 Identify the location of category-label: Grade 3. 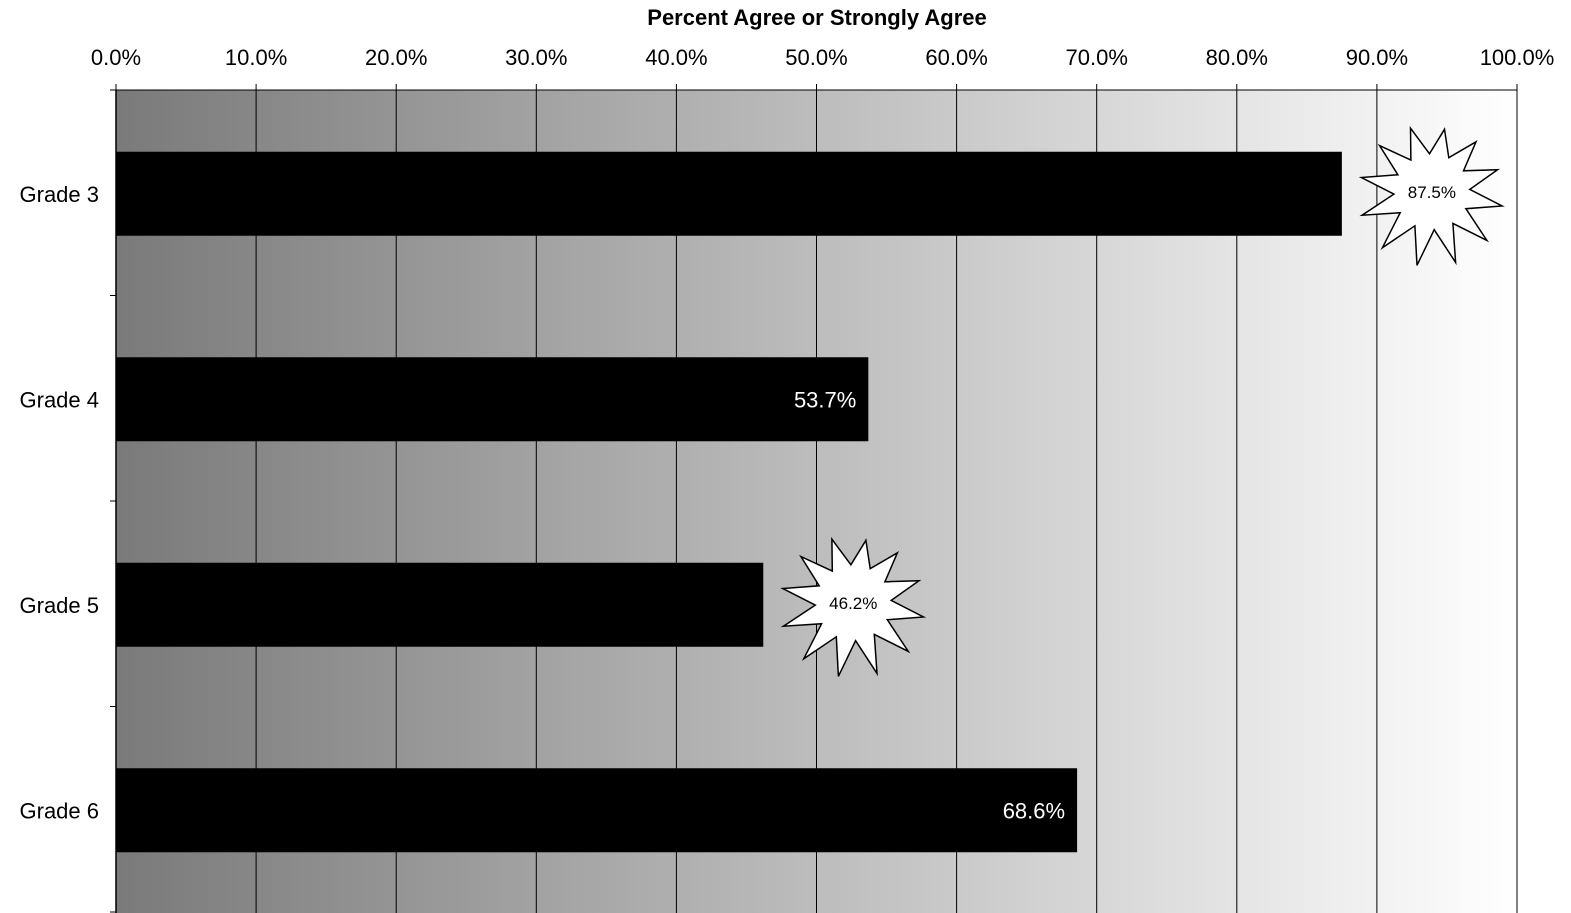
(60, 194).